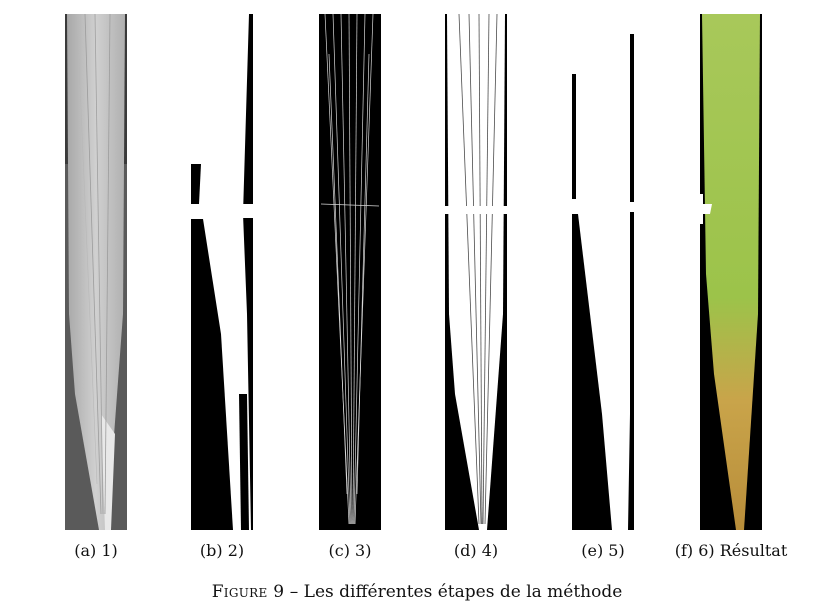 This screenshot has height=615, width=834. Describe the element at coordinates (222, 550) in the screenshot. I see `panel-caption-b: (b) 2)` at that location.